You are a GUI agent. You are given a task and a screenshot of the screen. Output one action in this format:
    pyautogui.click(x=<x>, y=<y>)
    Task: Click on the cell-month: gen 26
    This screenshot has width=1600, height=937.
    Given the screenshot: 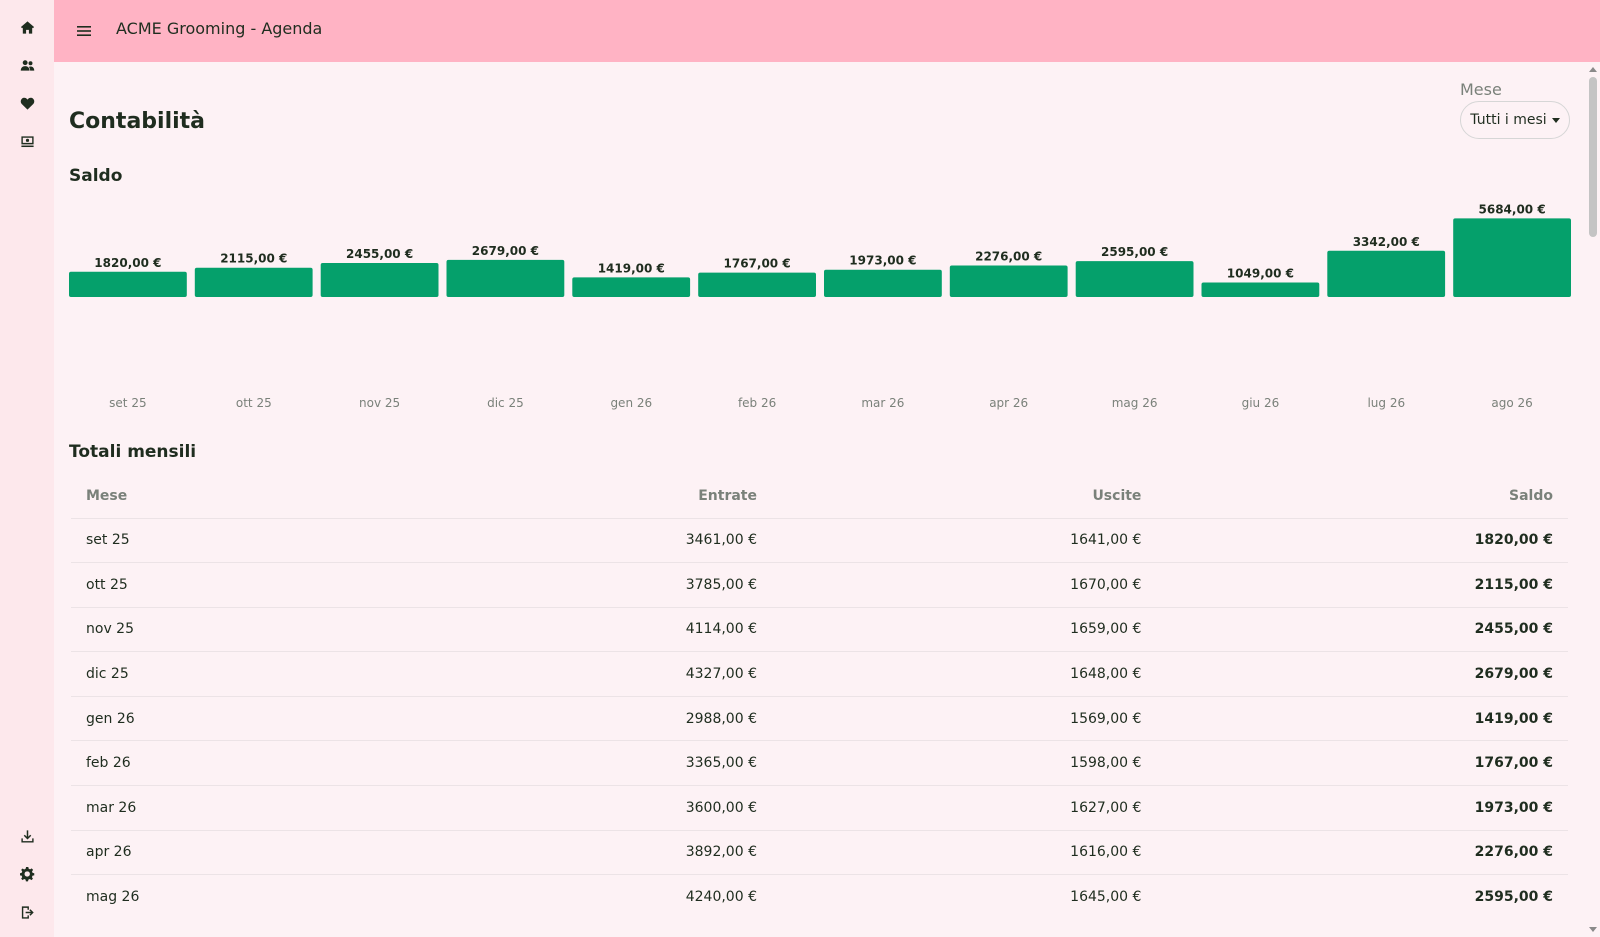 What is the action you would take?
    pyautogui.click(x=229, y=718)
    